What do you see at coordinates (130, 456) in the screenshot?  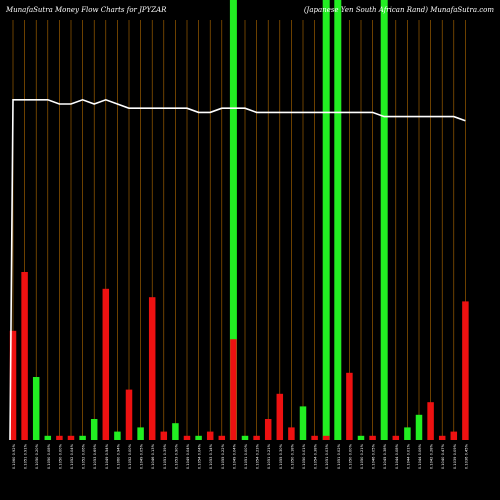 I see `x-tick-label: 0.1052 0.00%` at bounding box center [130, 456].